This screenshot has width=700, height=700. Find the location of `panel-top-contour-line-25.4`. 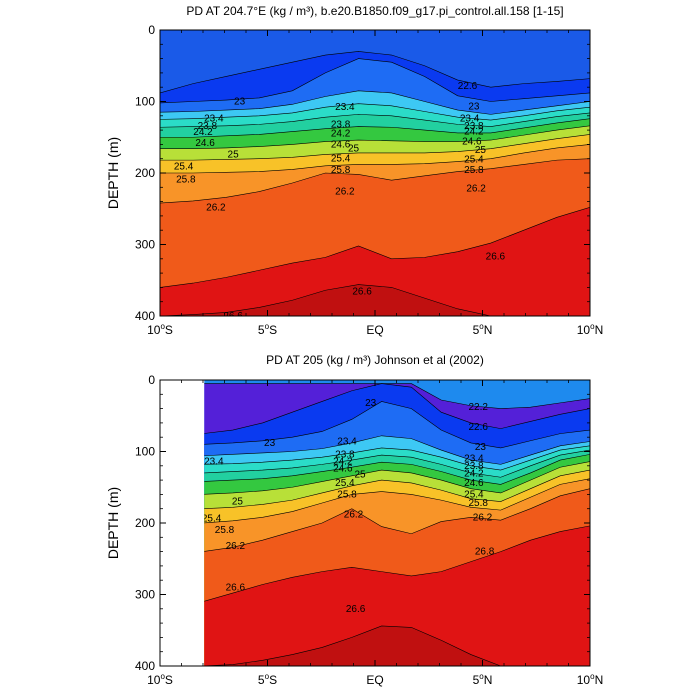

panel-top-contour-line-25.4 is located at coordinates (375, 147).